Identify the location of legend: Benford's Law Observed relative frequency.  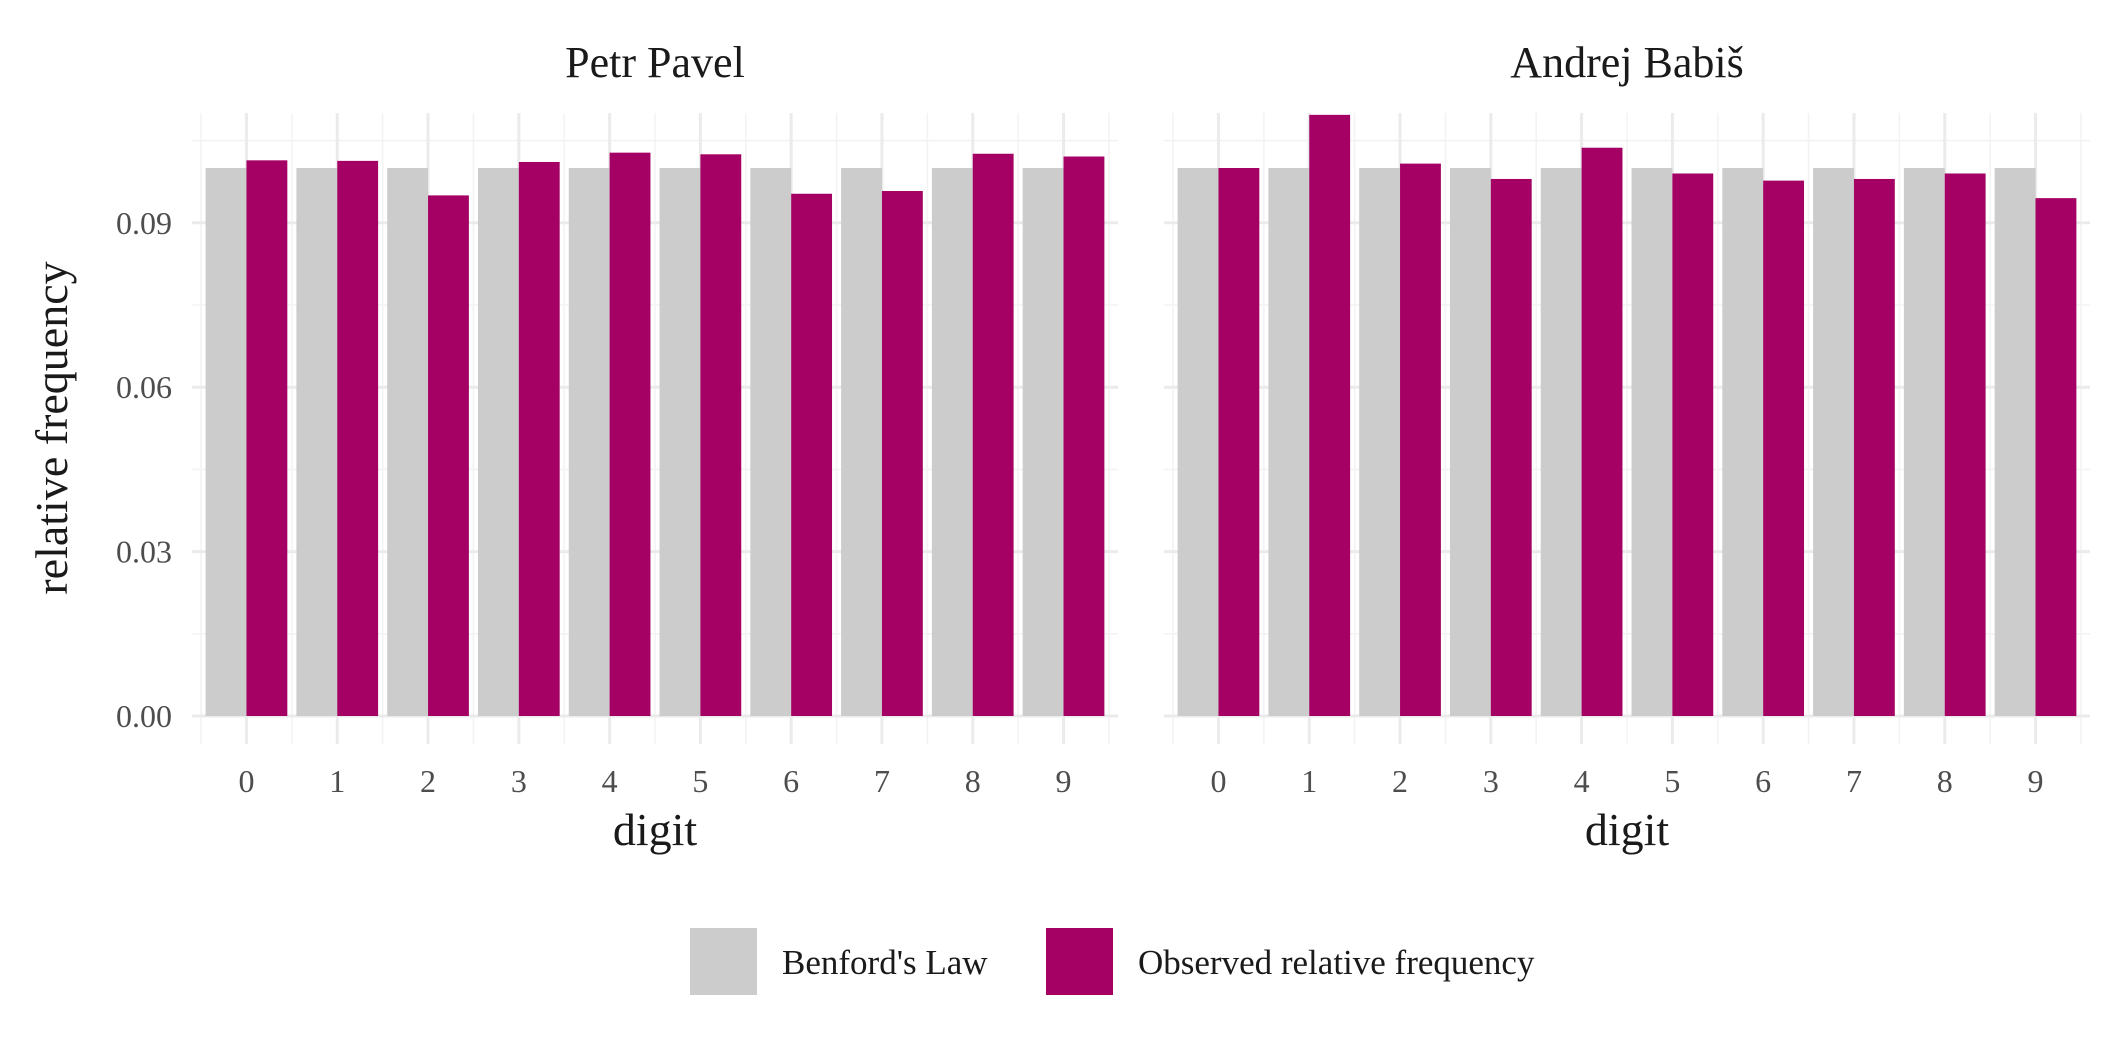
(1112, 961).